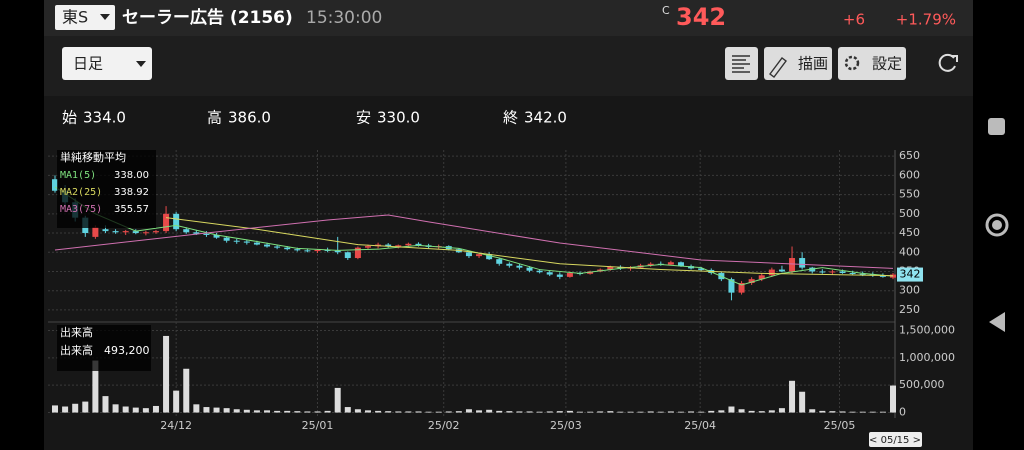 The height and width of the screenshot is (450, 1024). I want to click on legend-name: 出来高, so click(76, 350).